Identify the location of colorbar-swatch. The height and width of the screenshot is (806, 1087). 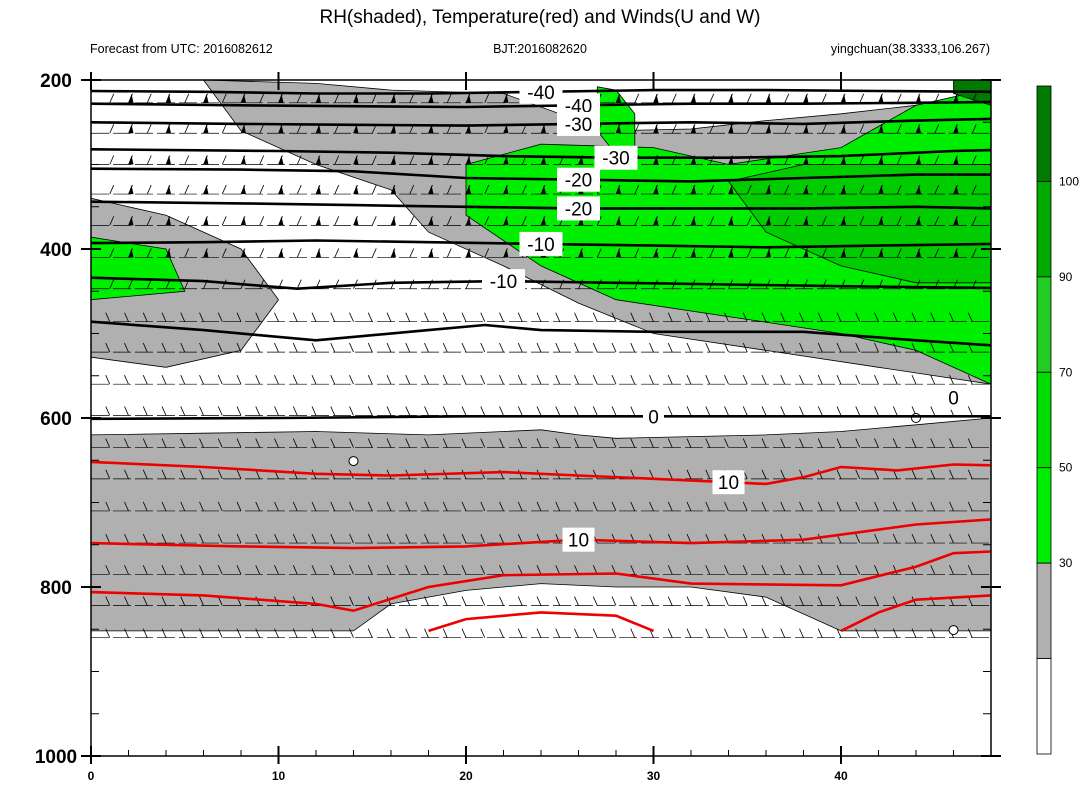
(1044, 515).